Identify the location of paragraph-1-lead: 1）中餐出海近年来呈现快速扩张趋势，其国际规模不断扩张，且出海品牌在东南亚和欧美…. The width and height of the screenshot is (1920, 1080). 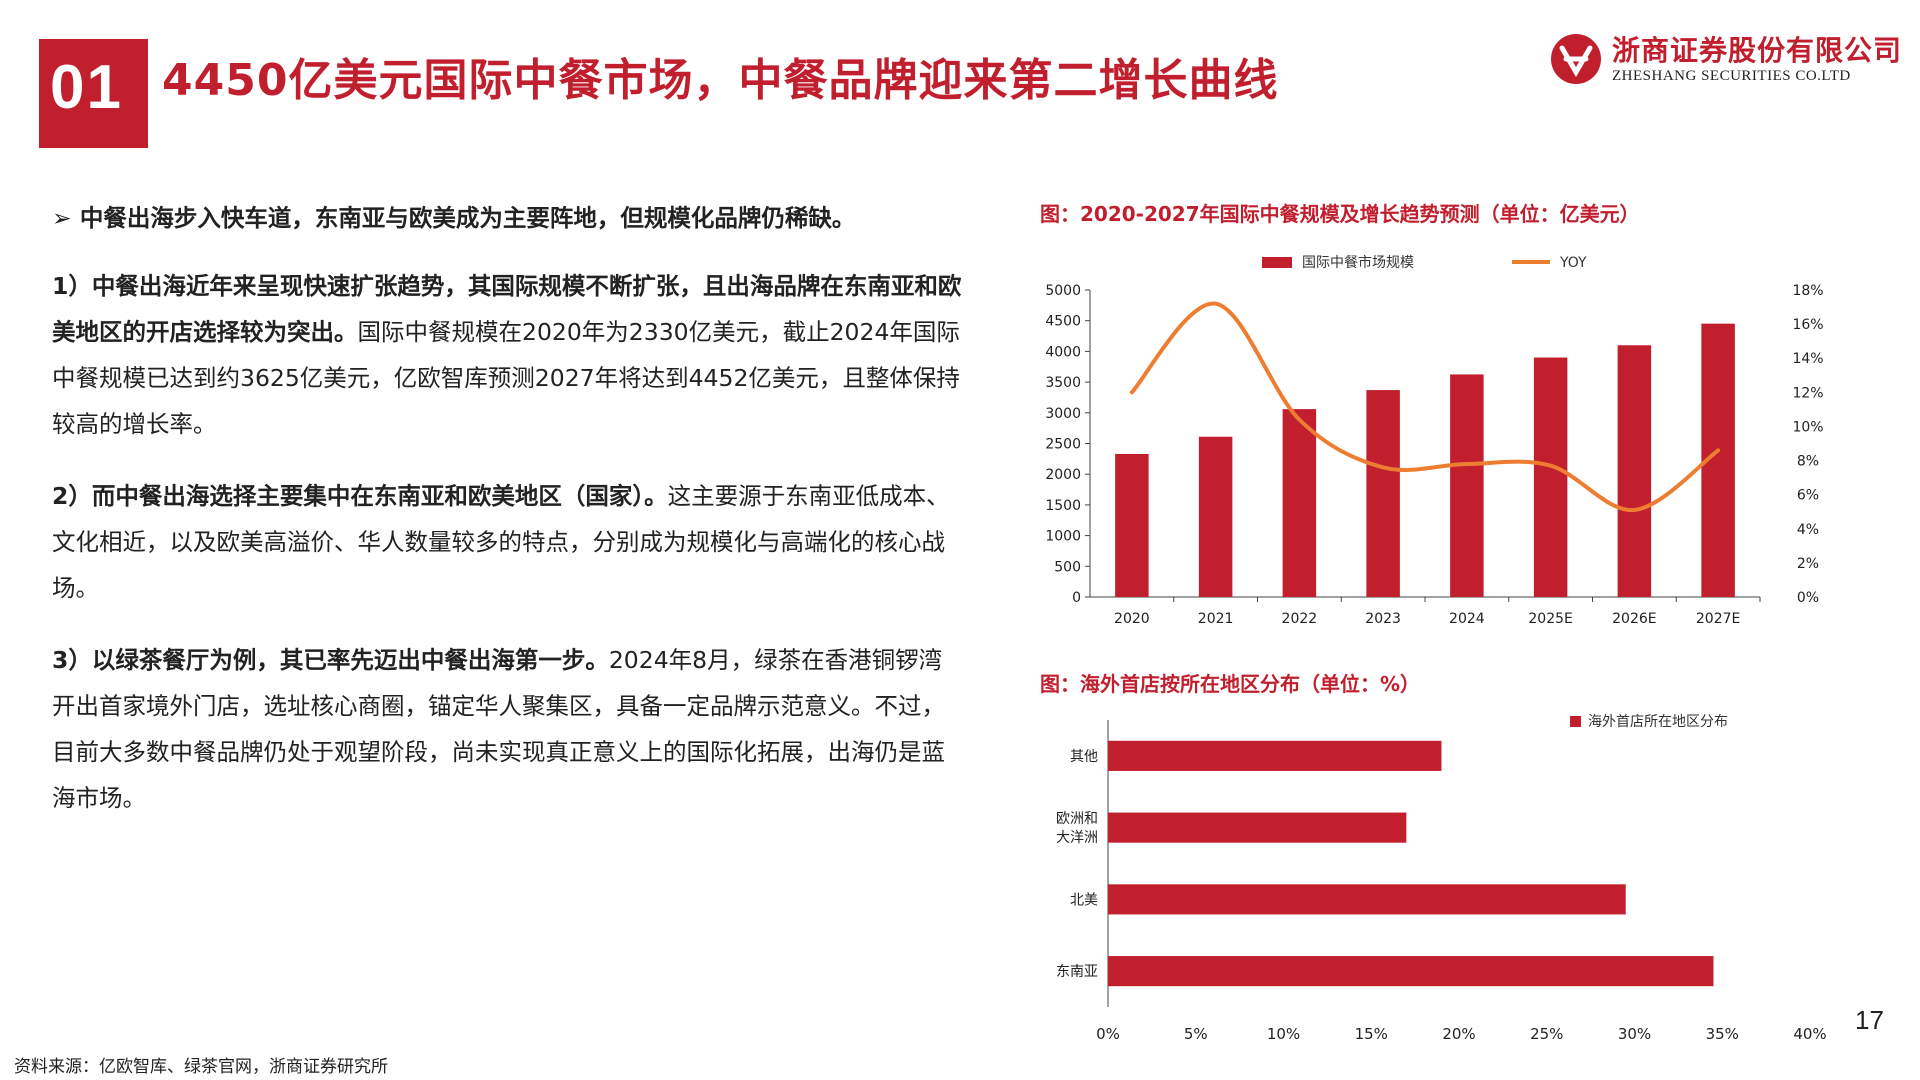
(507, 309).